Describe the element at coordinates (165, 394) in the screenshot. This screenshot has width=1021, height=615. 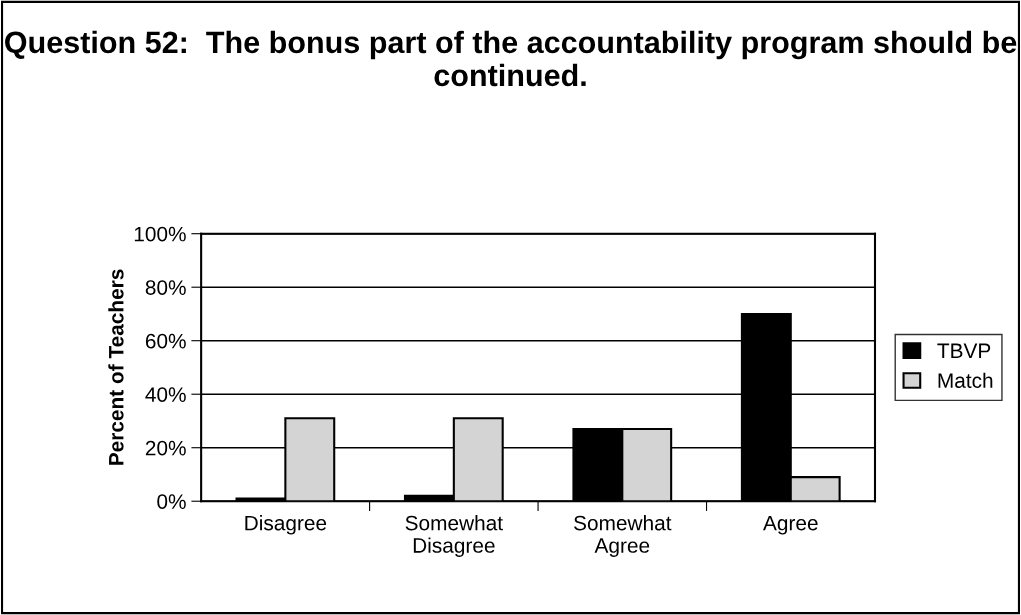
I see `y-tick-label: 40%` at that location.